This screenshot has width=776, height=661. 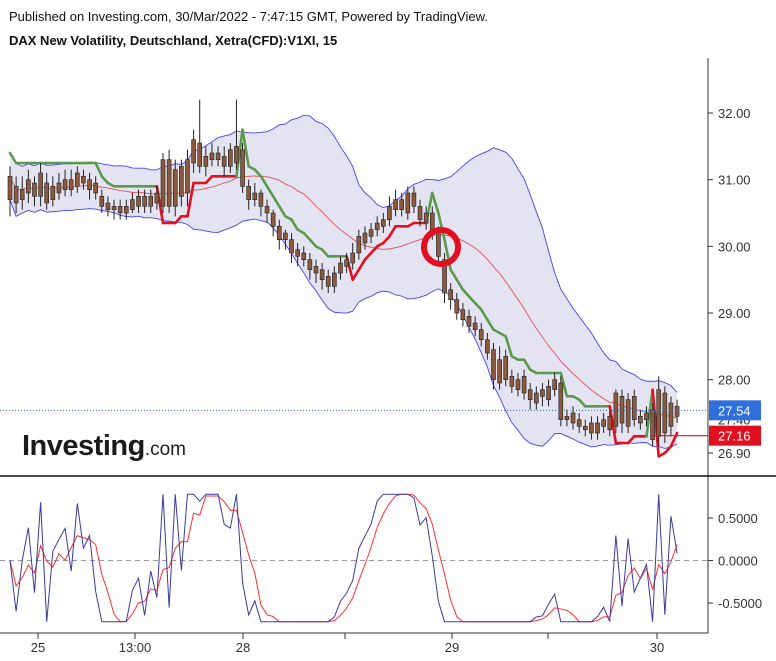 What do you see at coordinates (734, 180) in the screenshot?
I see `y-tick-label: 31.00` at bounding box center [734, 180].